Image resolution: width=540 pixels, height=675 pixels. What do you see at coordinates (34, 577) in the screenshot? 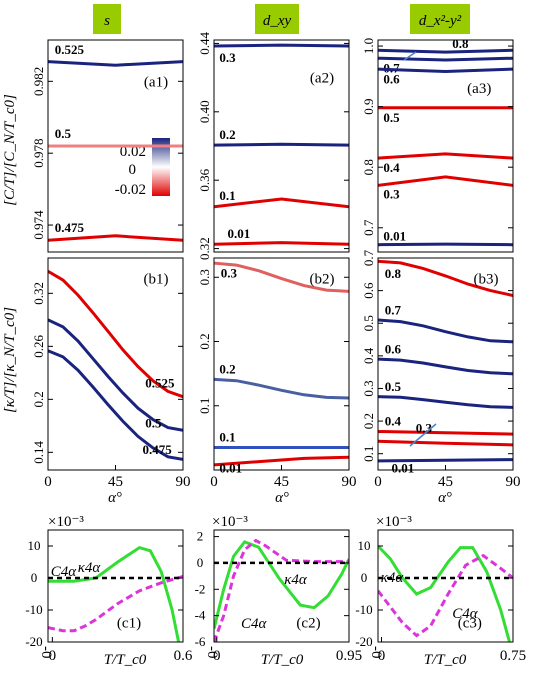
I see `ytick-label-c1-2: 0` at bounding box center [34, 577].